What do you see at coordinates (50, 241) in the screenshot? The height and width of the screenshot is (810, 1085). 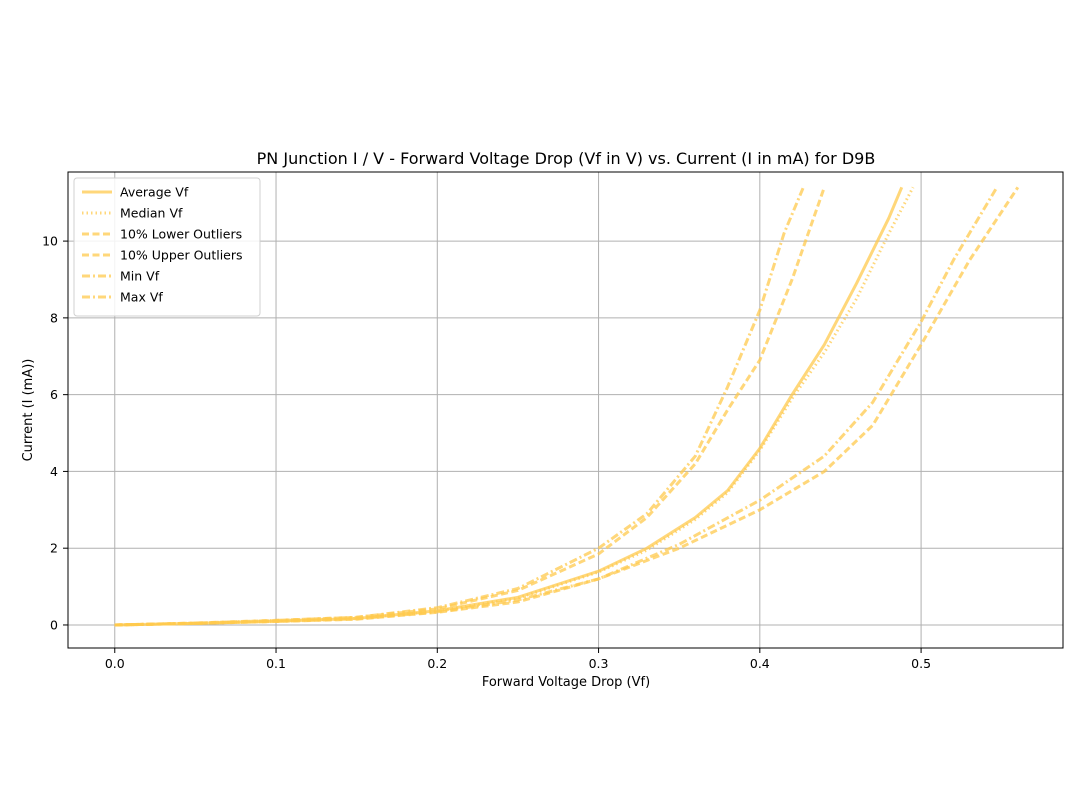 I see `y-tick-label: 10` at bounding box center [50, 241].